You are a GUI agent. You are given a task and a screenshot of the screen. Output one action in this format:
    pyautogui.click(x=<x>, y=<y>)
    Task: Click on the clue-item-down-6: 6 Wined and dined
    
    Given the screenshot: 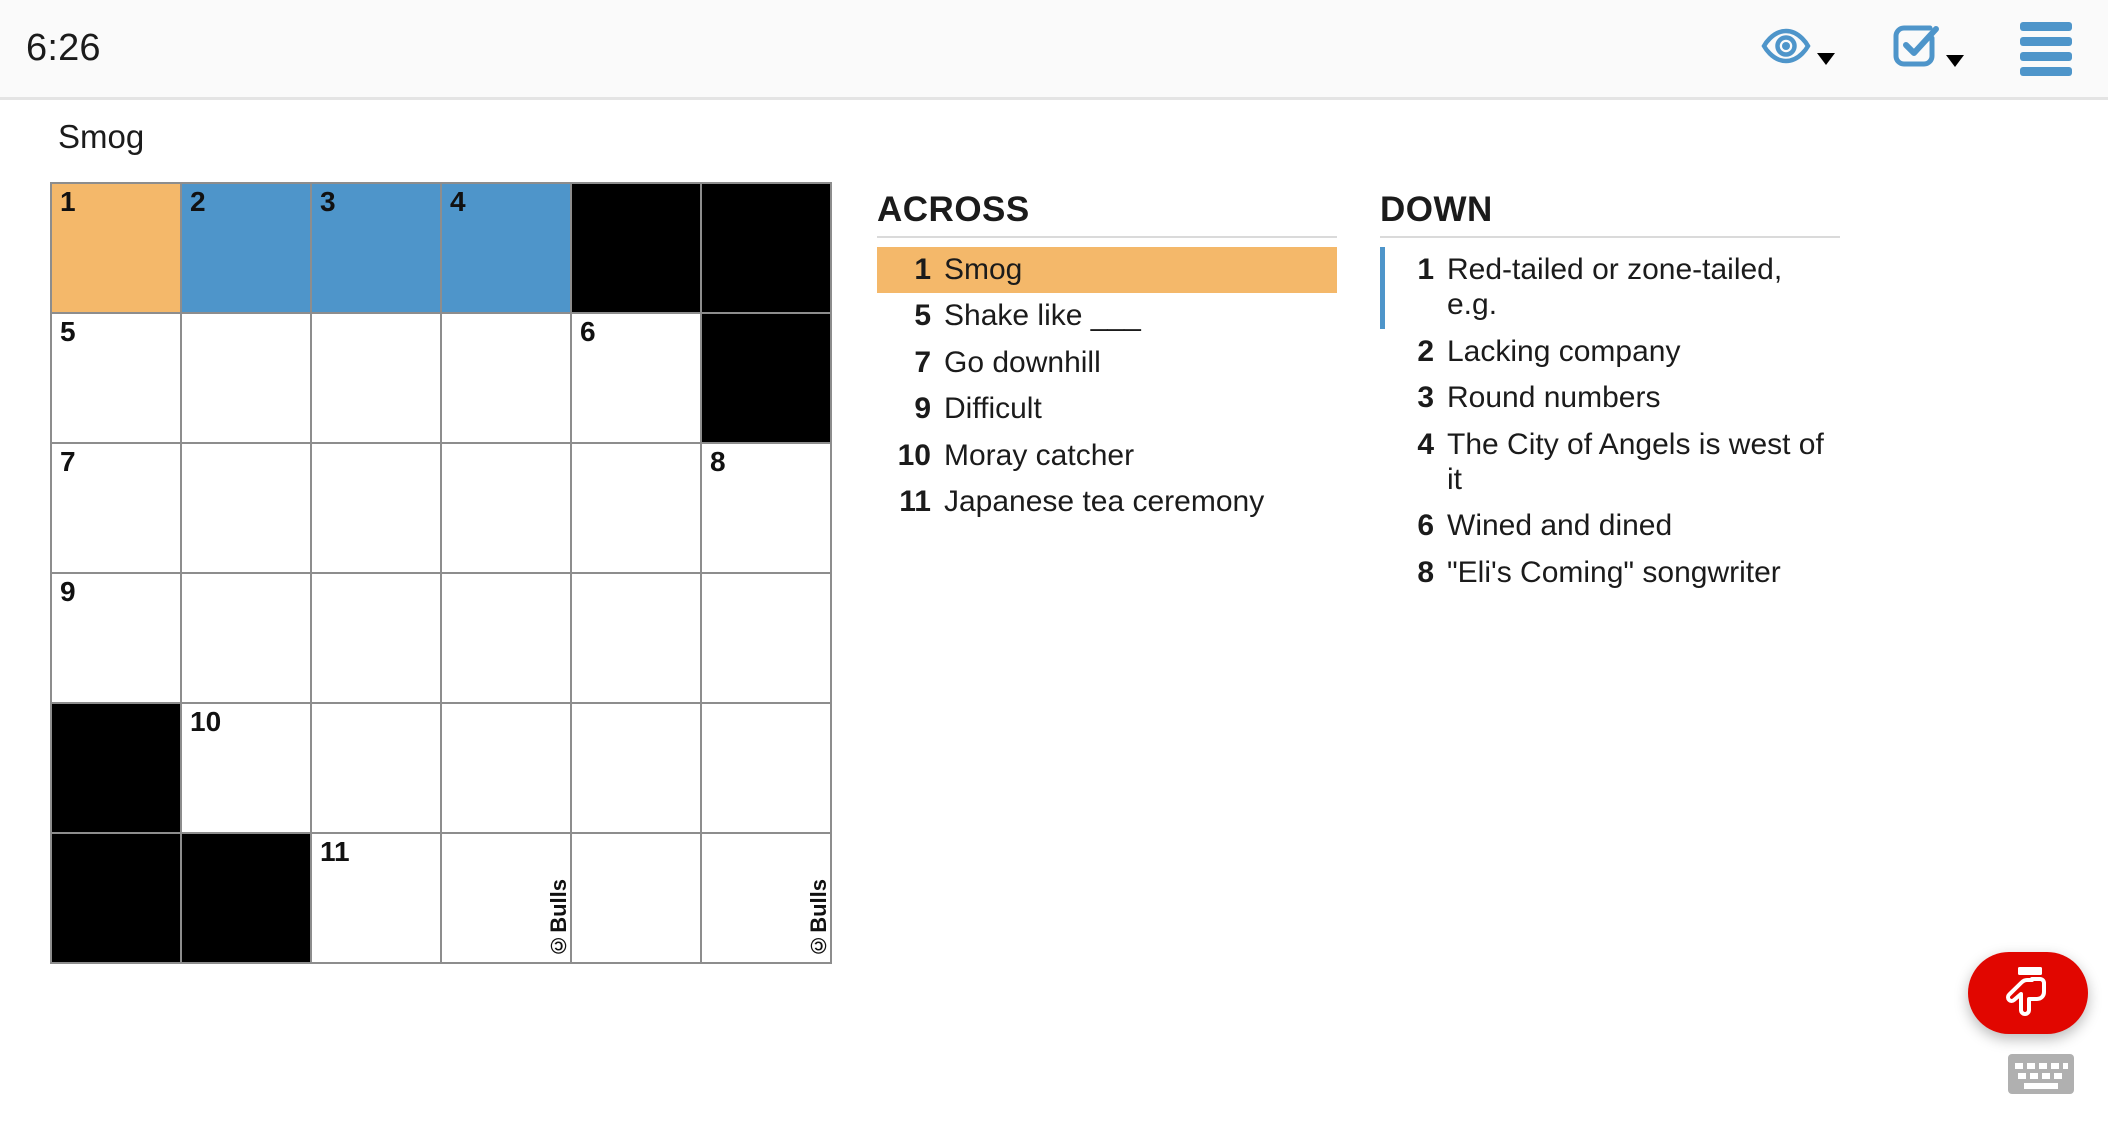 What is the action you would take?
    pyautogui.click(x=1610, y=526)
    